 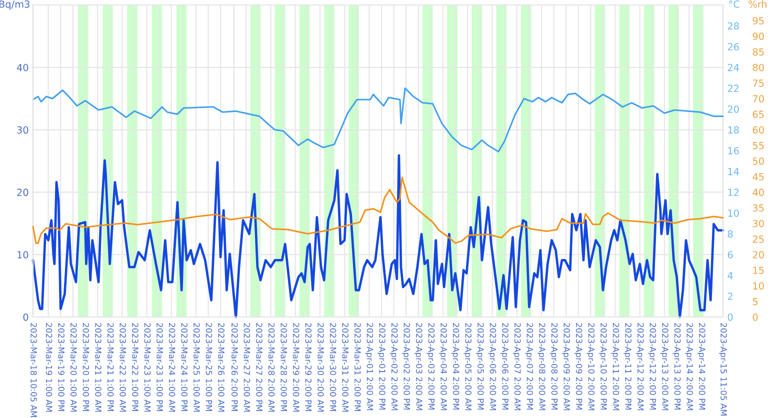 I want to click on x-tick-label: 2023-Mar-24 1:00 PM, so click(x=184, y=367).